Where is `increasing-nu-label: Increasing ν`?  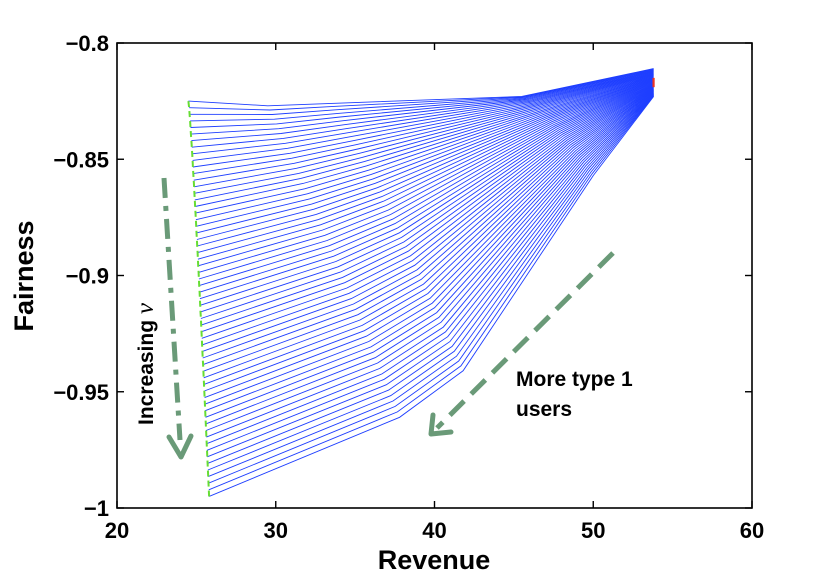 increasing-nu-label: Increasing ν is located at coordinates (145, 363).